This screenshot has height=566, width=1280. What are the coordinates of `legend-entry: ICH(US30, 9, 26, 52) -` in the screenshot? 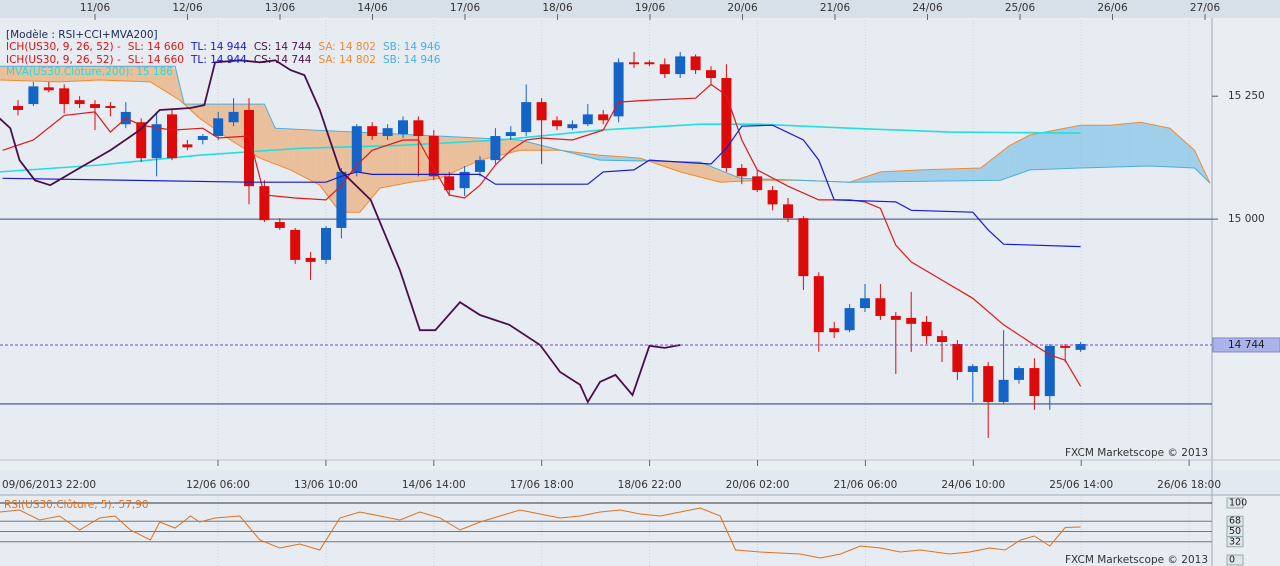 It's located at (63, 47).